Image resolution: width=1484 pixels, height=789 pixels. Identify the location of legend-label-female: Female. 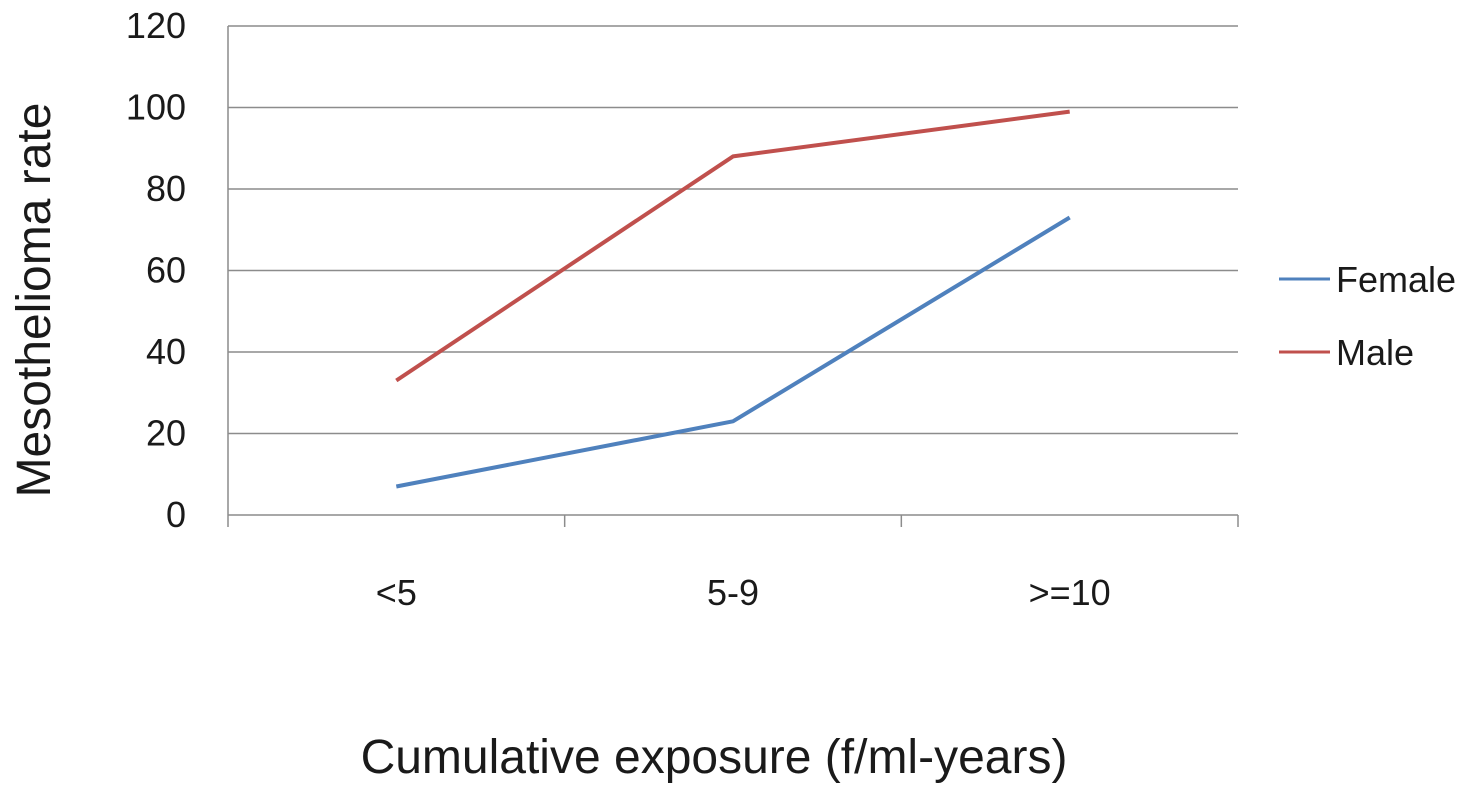
(1396, 279).